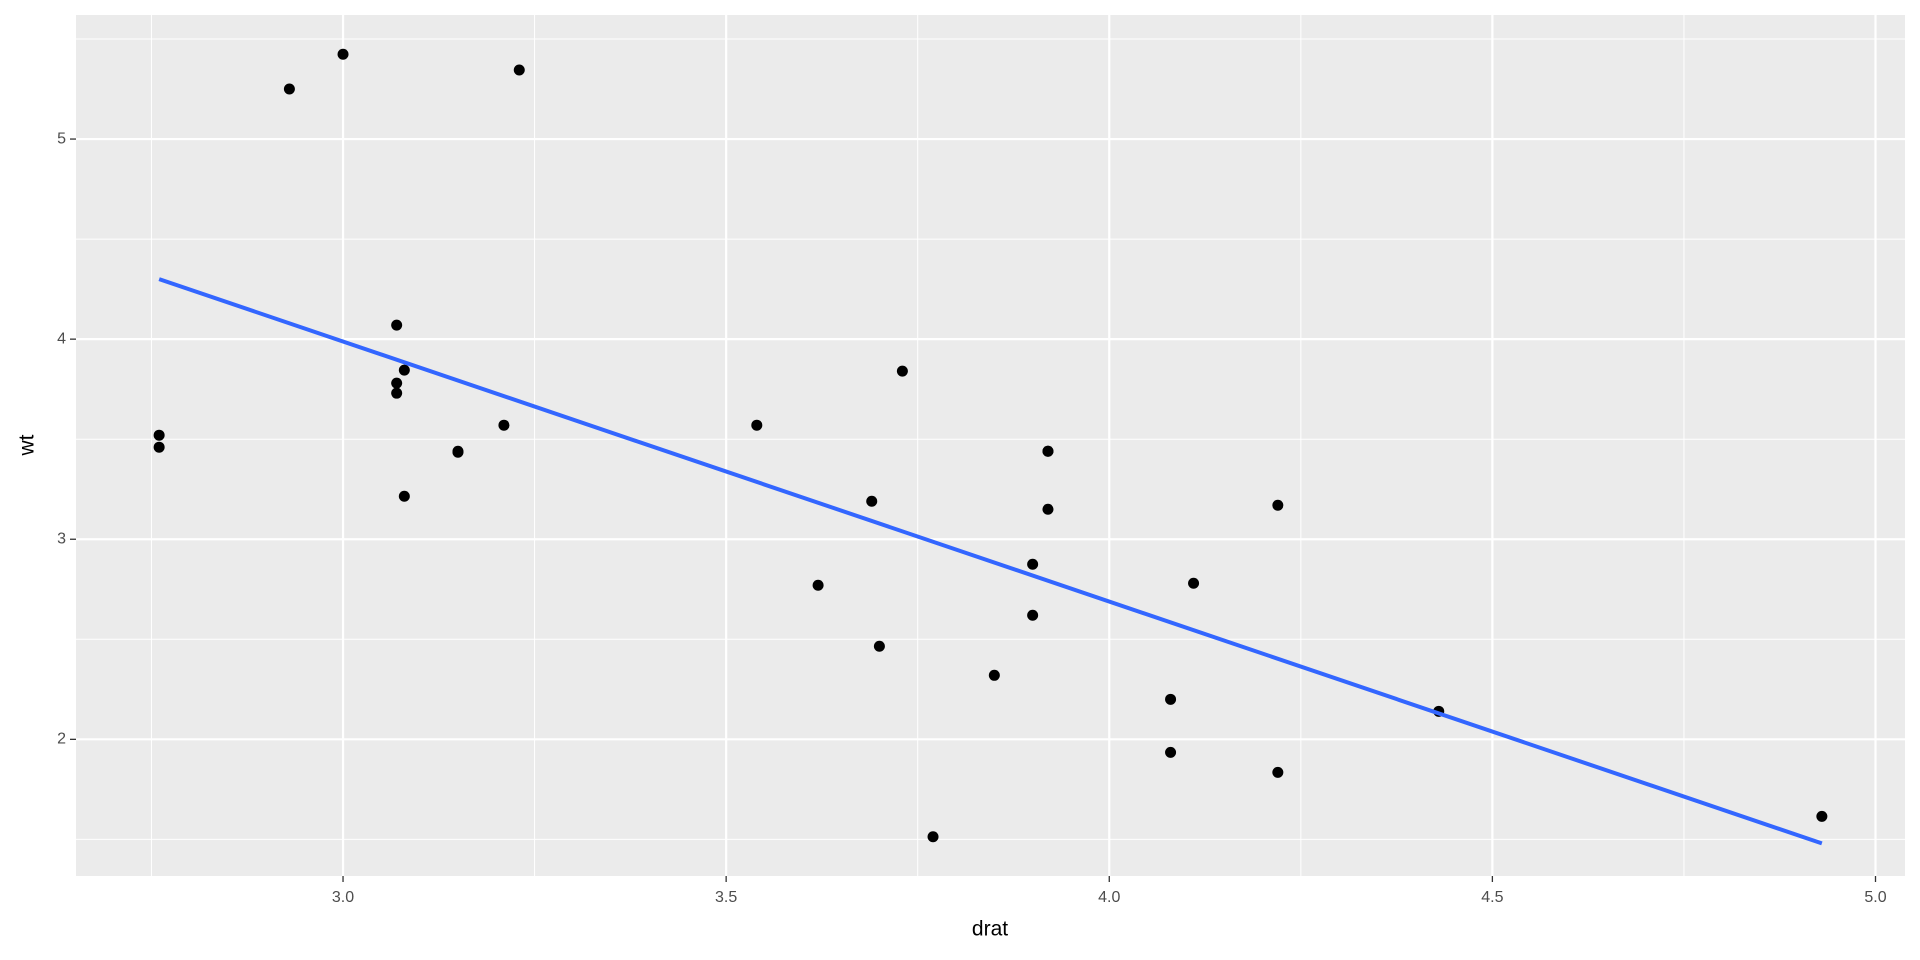  I want to click on x-tick-label: 4.0, so click(1109, 897).